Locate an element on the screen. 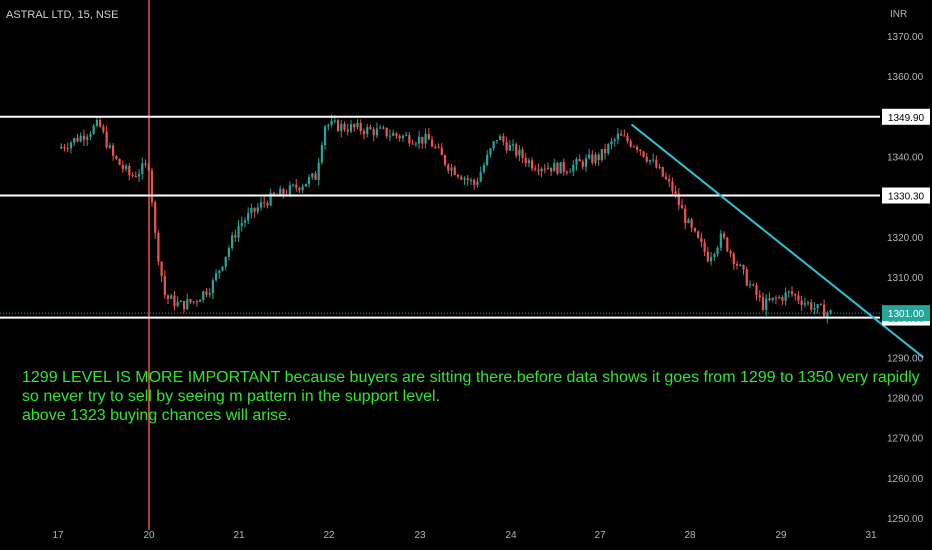 The height and width of the screenshot is (550, 932). symbol-title: ASTRAL LTD, 15, NSE is located at coordinates (62, 15).